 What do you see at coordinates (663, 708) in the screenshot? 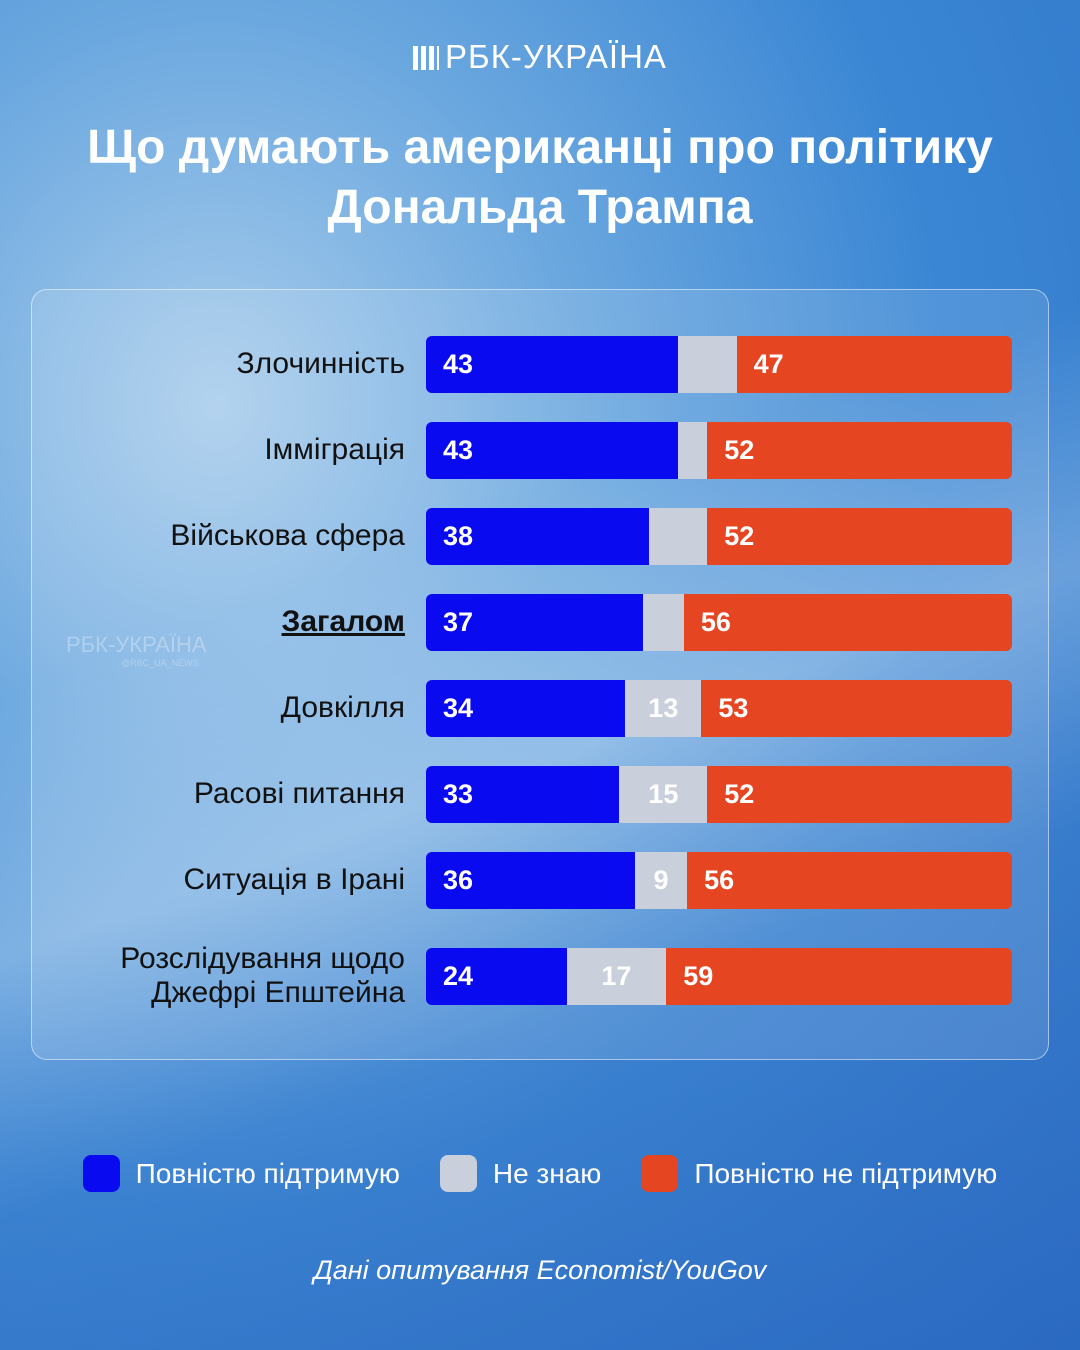
I see `bar-neutral: 13` at bounding box center [663, 708].